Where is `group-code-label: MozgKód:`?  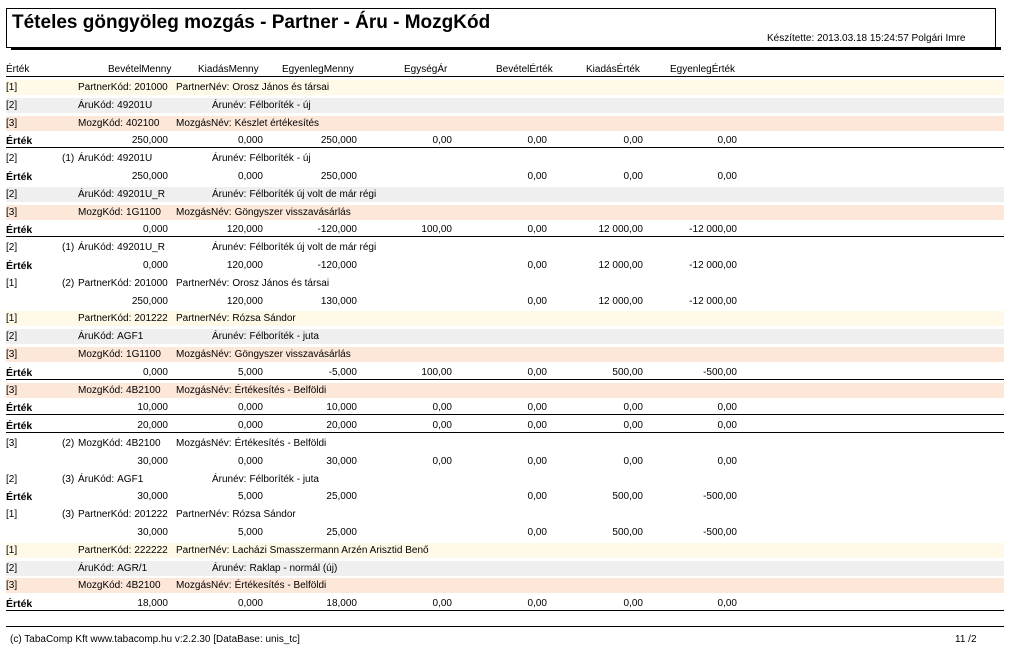
group-code-label: MozgKód: is located at coordinates (101, 390).